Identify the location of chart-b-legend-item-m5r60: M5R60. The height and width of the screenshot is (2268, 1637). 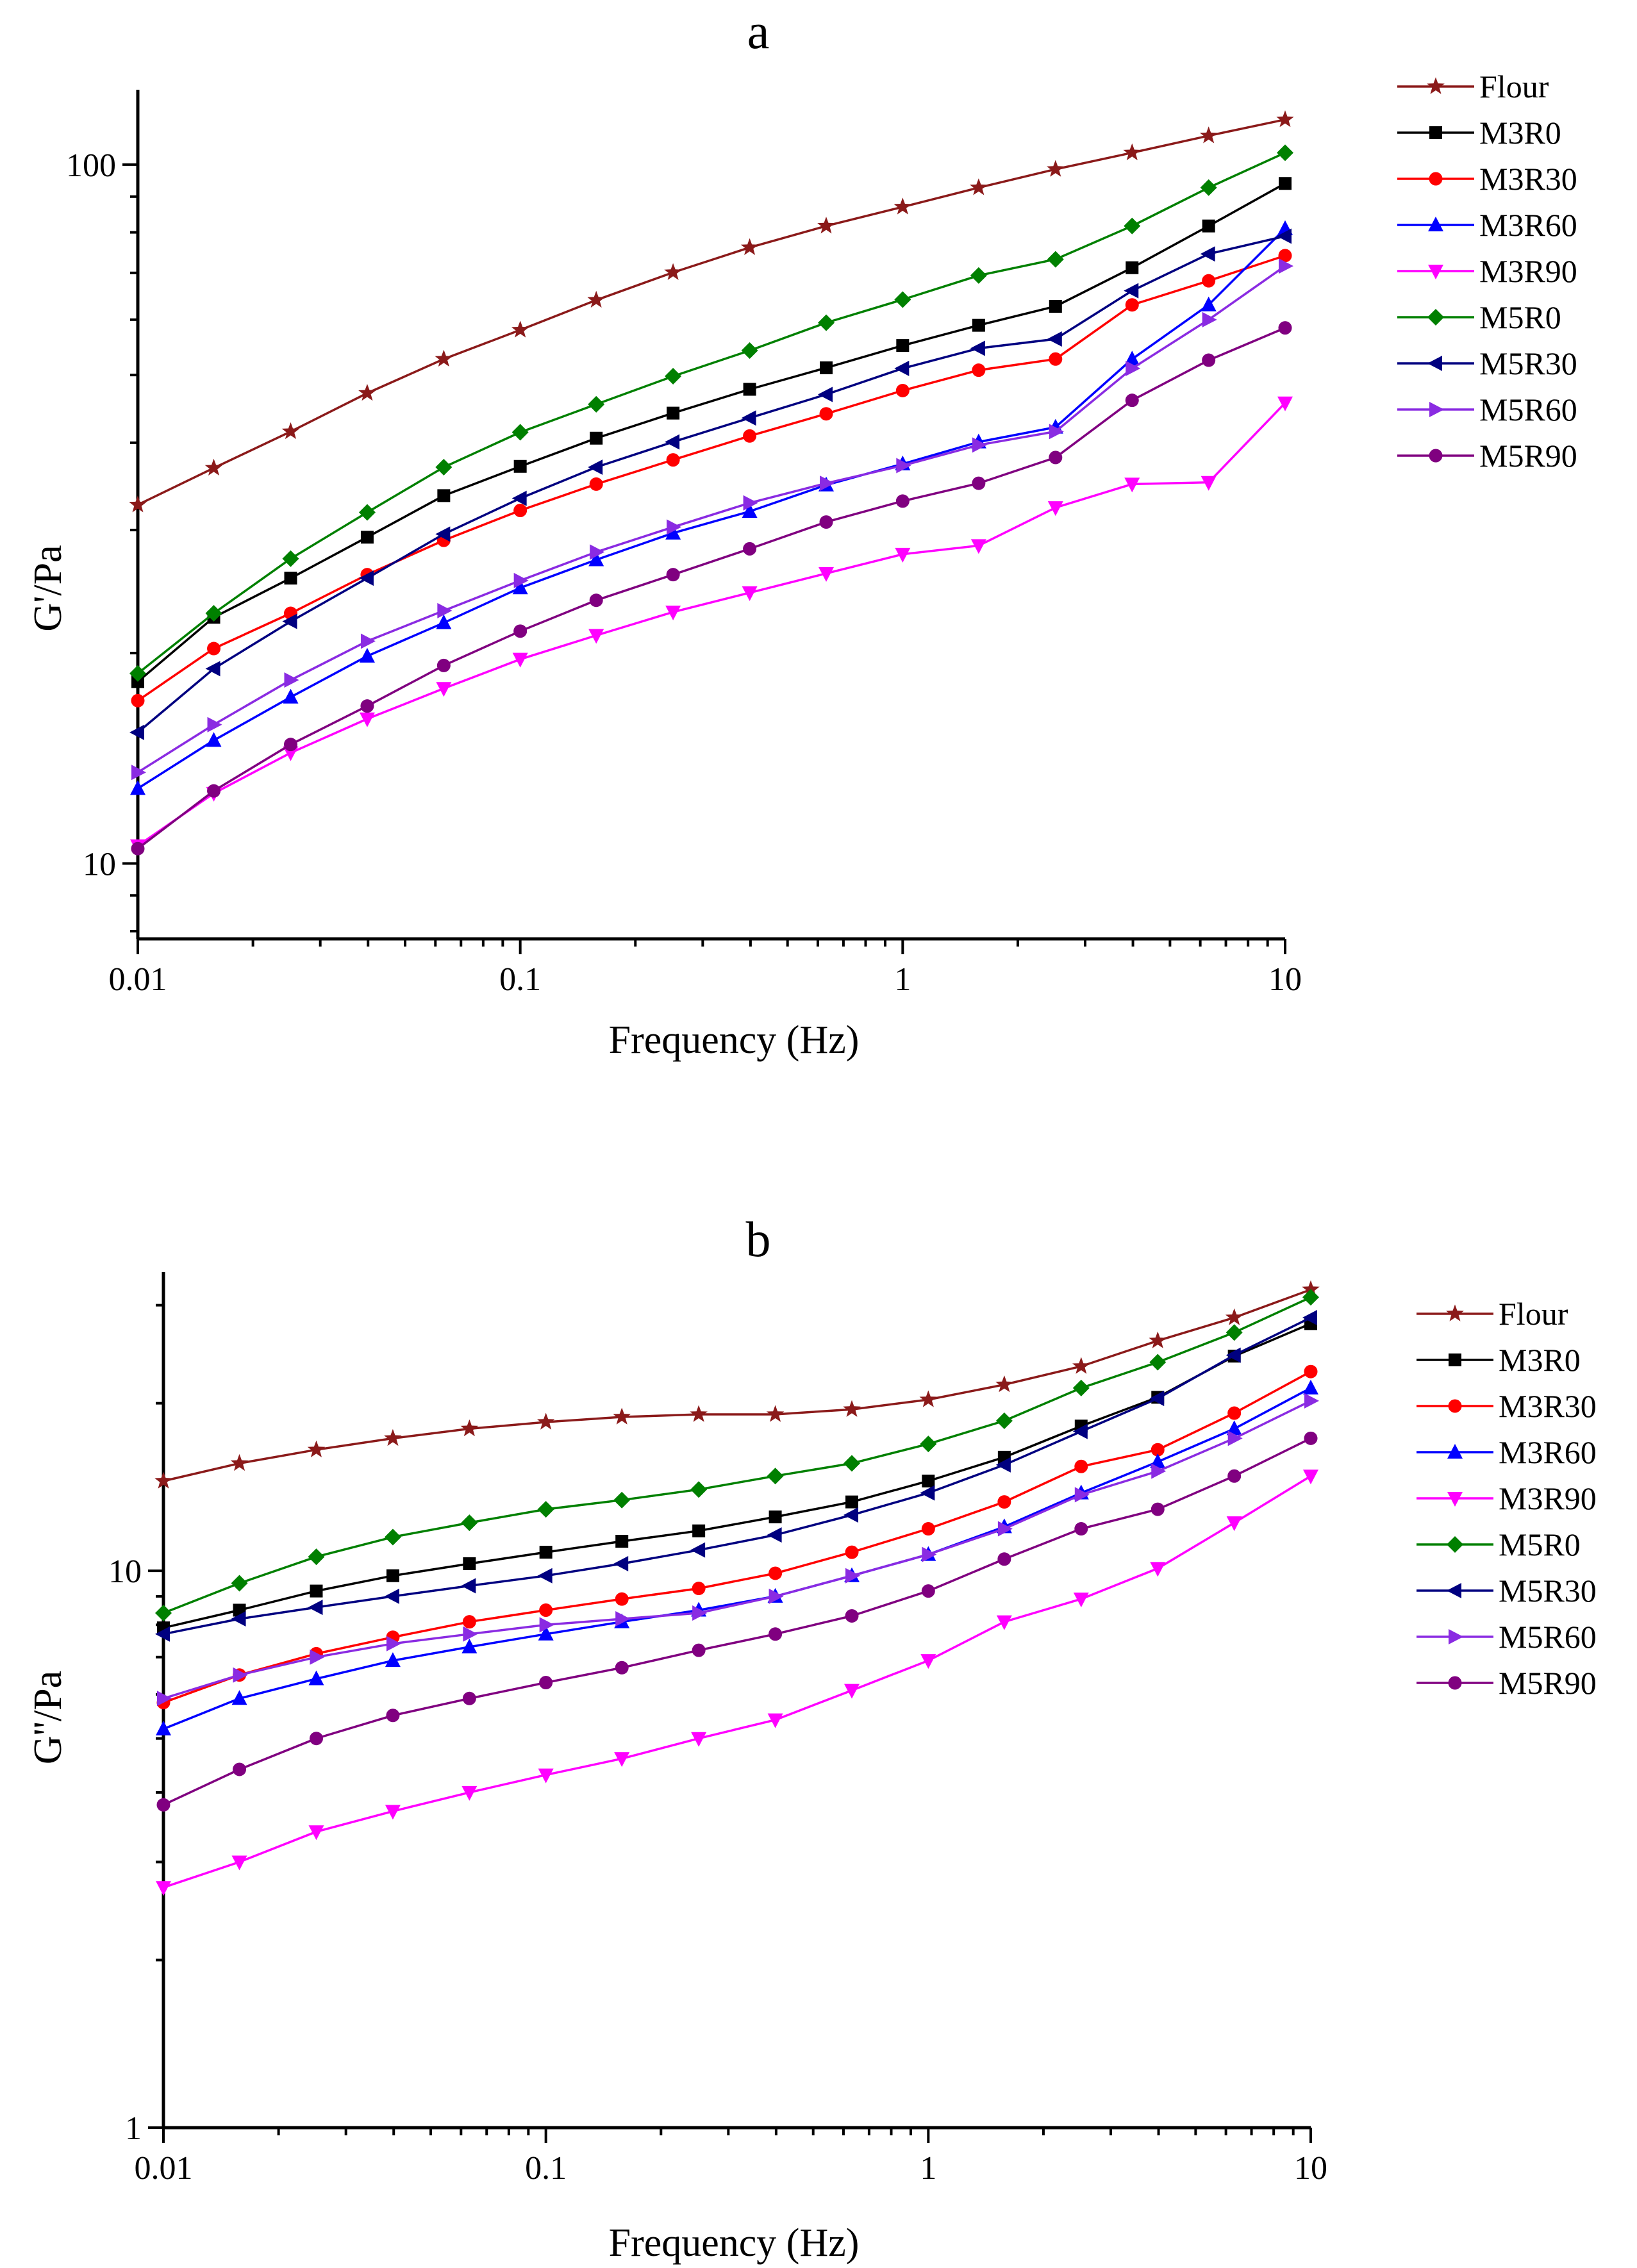
(1507, 1637).